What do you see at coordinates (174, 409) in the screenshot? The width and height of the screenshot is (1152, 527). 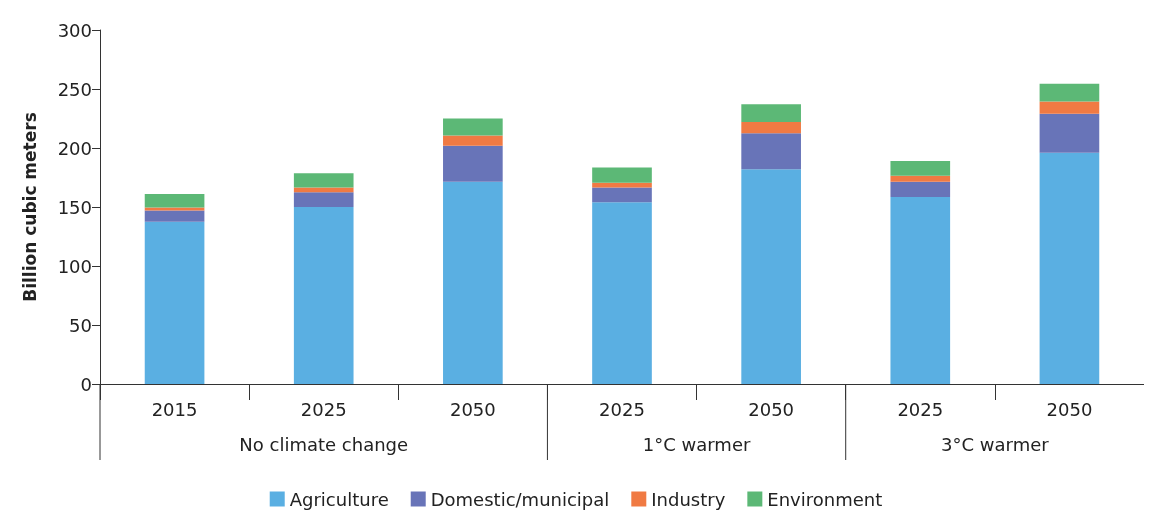 I see `x-tick-label: 2015` at bounding box center [174, 409].